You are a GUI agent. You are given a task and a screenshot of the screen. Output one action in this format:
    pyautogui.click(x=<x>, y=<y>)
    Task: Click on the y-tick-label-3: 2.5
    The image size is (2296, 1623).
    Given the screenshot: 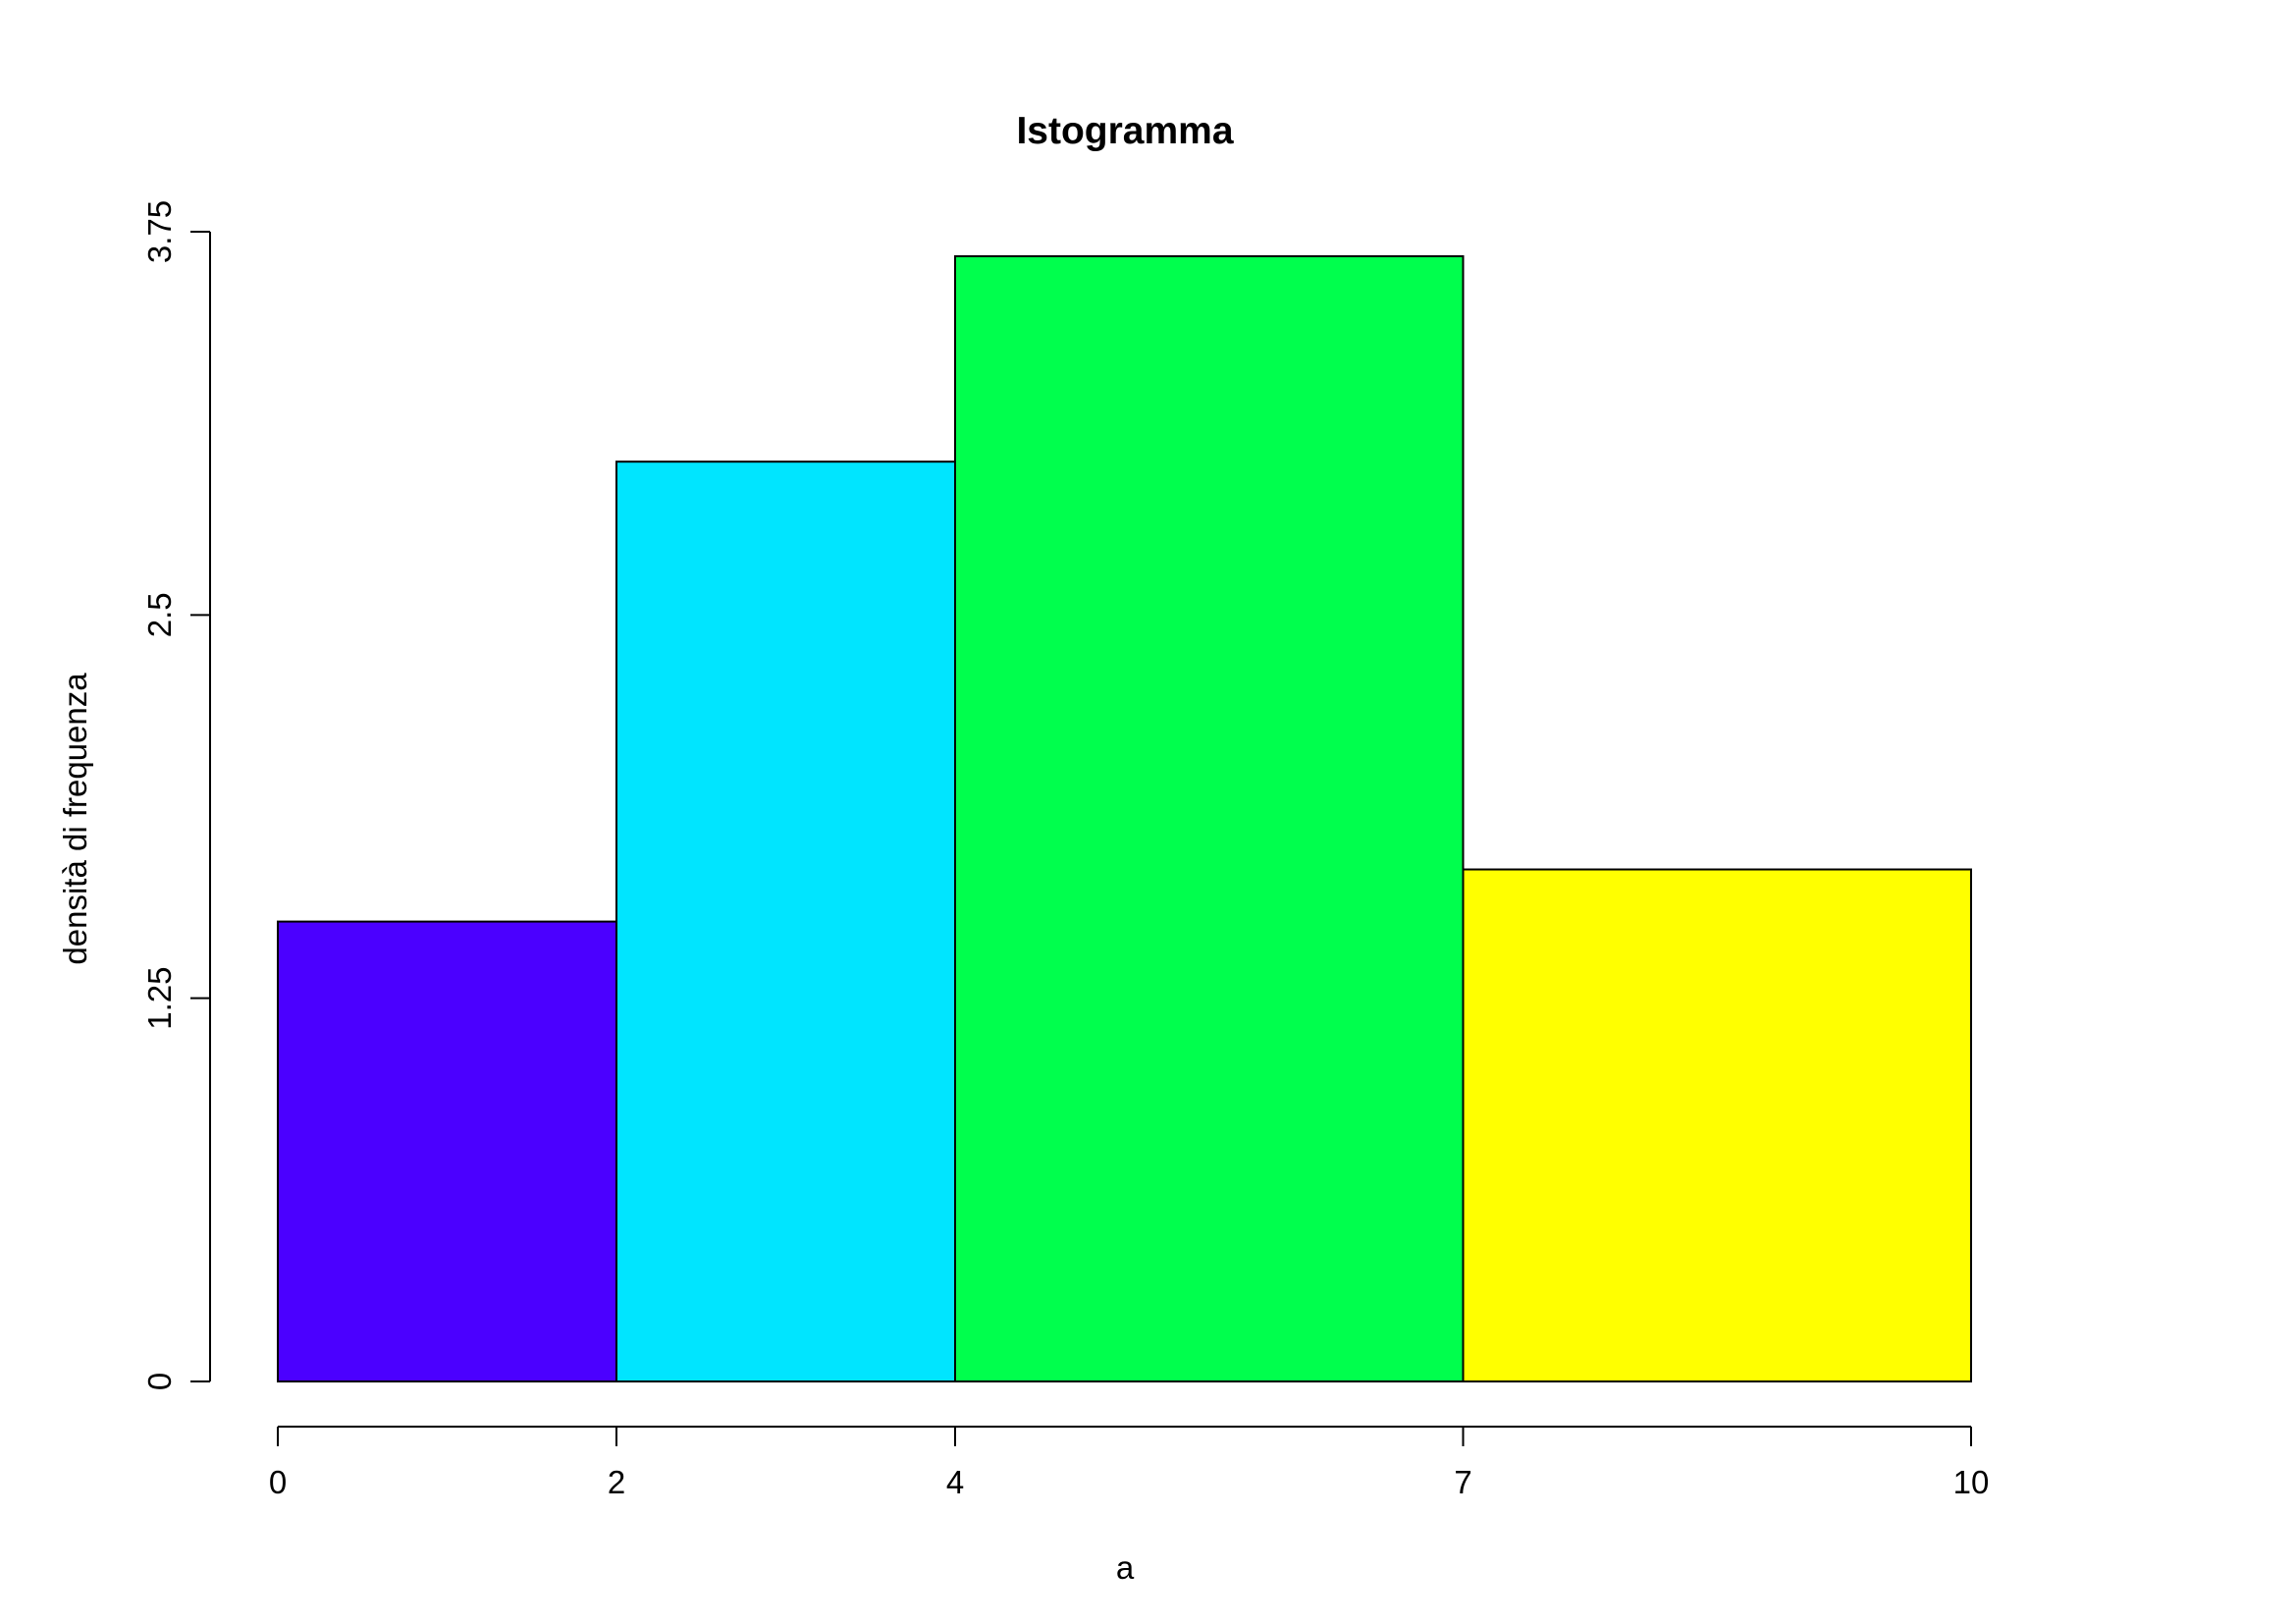 What is the action you would take?
    pyautogui.click(x=159, y=614)
    